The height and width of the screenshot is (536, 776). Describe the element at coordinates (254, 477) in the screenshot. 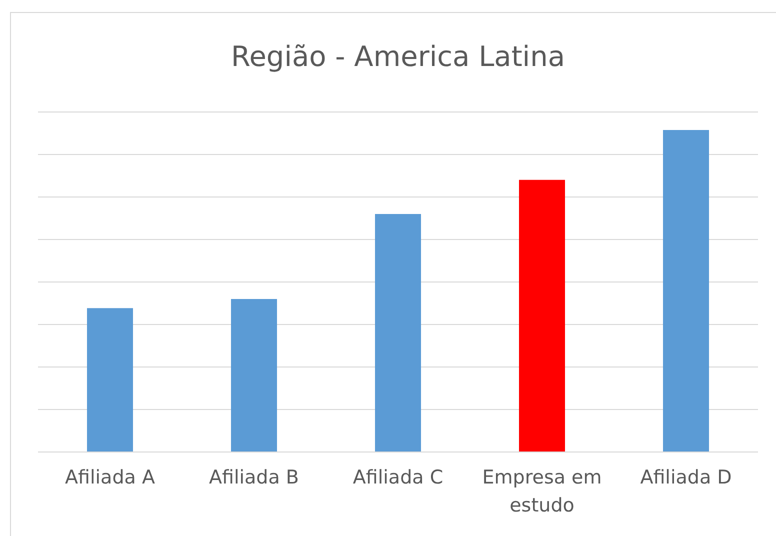

I see `x-tick-label: Afiliada B` at that location.